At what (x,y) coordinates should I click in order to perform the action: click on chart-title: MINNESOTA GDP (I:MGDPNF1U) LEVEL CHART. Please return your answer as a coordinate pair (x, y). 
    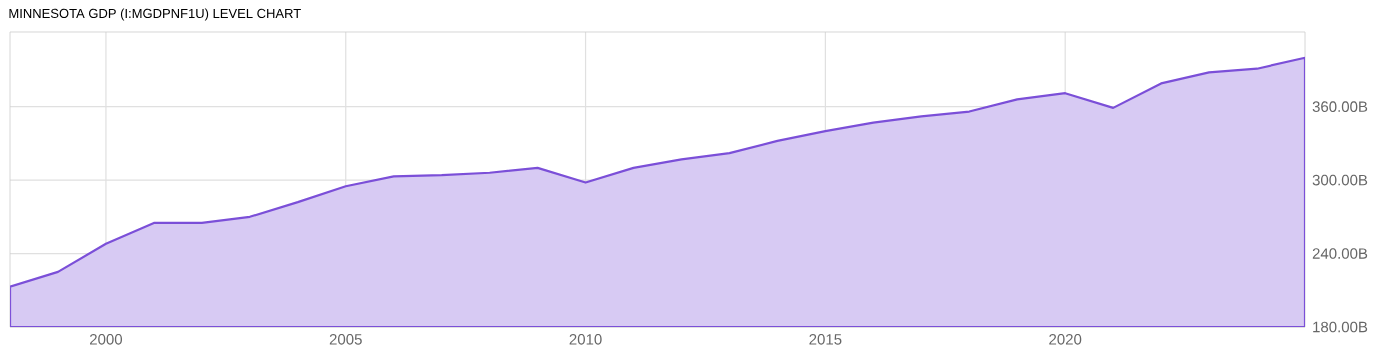
    Looking at the image, I should click on (155, 14).